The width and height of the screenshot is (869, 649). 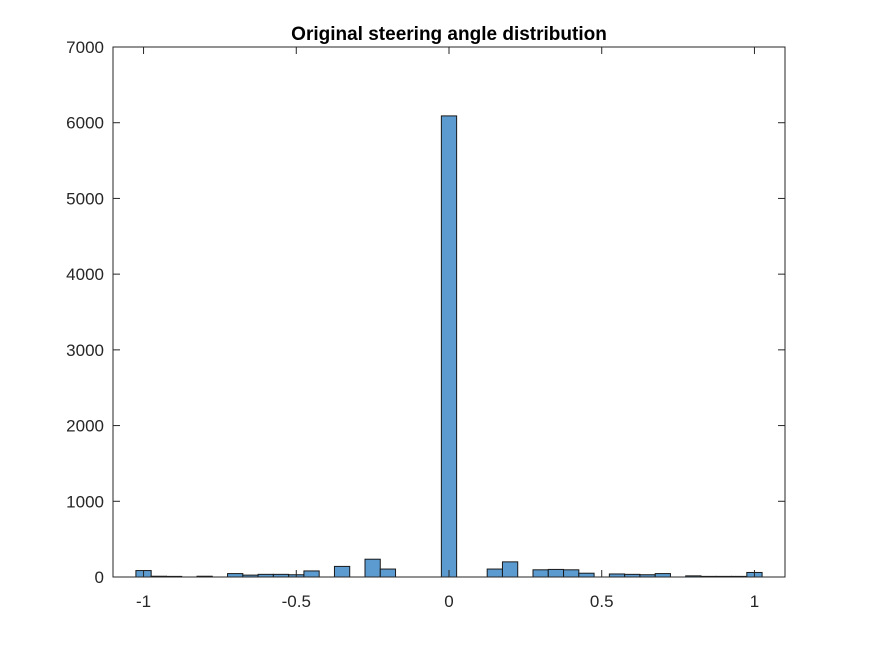 I want to click on x-tick-label: -0.5, so click(x=296, y=601).